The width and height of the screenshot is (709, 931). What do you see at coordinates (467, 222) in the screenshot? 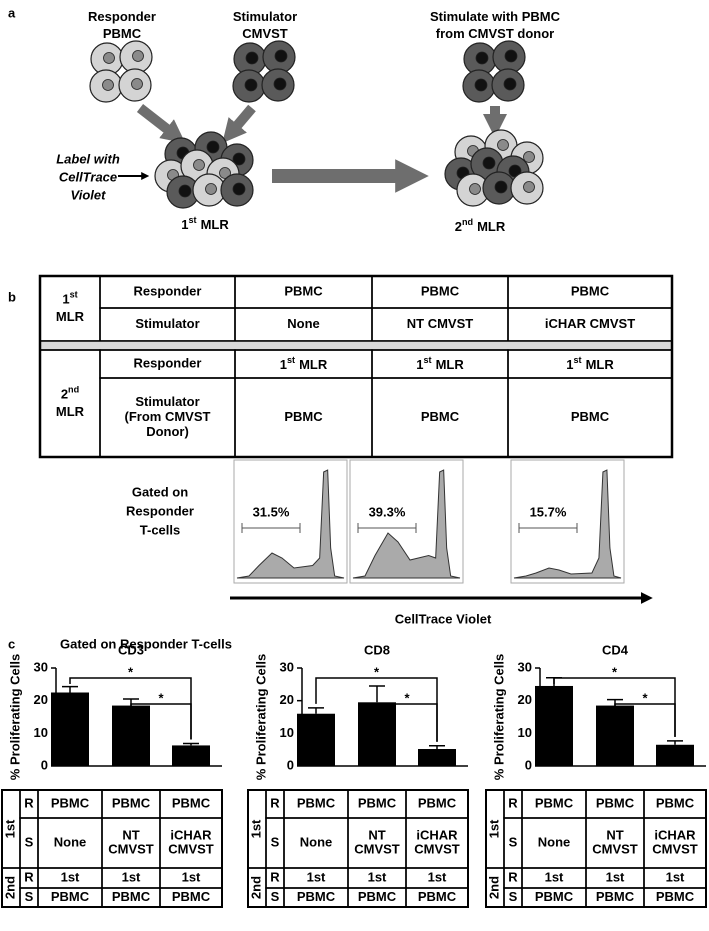
I see `mlr-label-suffix: nd` at bounding box center [467, 222].